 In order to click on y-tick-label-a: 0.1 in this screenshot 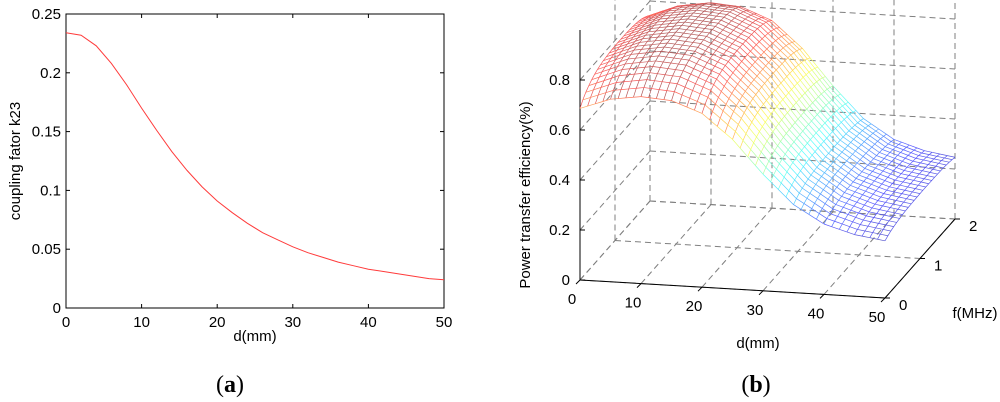, I will do `click(50, 190)`.